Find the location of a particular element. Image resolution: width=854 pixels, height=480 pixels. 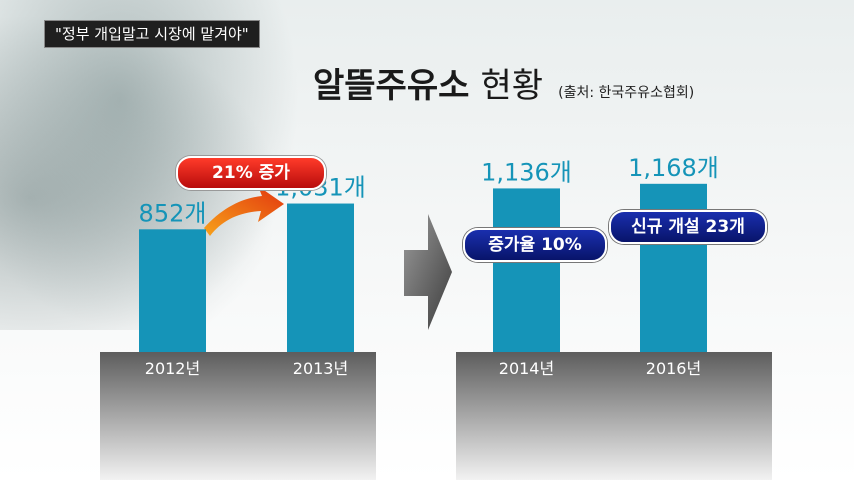

news-caption: "정부 개입말고 시장에 맡겨야" is located at coordinates (152, 34).